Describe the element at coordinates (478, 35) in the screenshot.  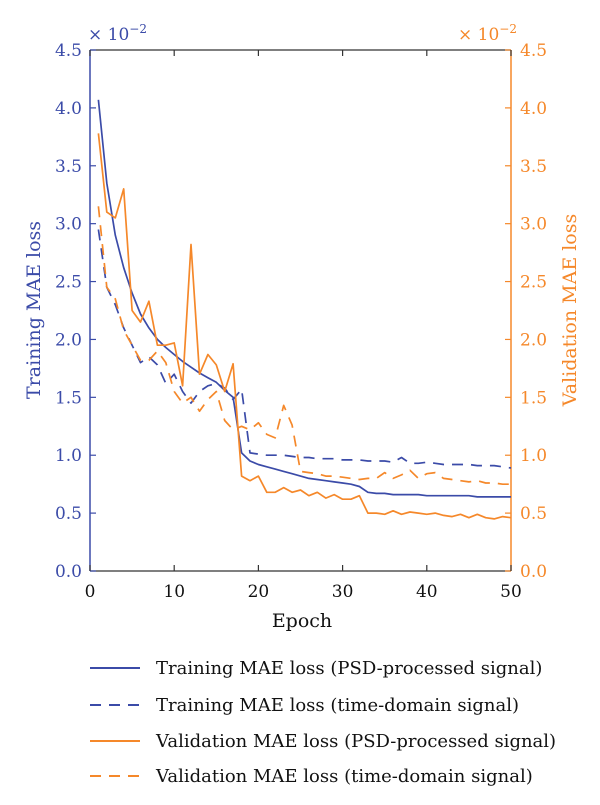
I see `right-scale-base: × 10` at that location.